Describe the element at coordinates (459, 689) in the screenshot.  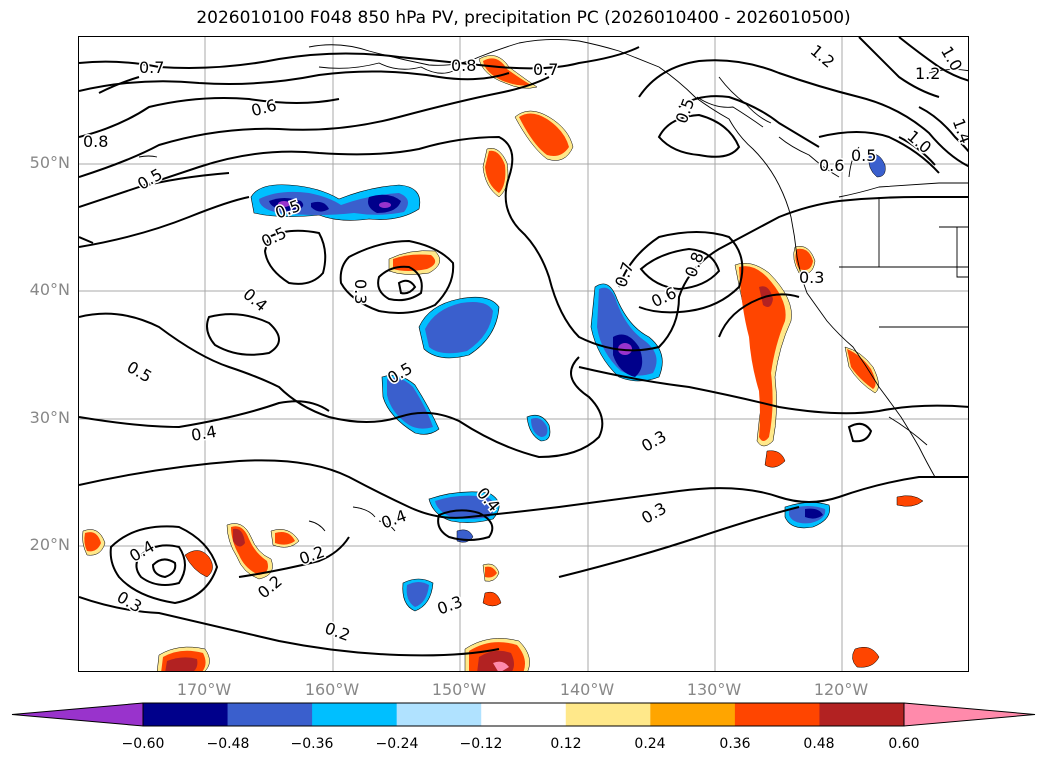
I see `lon-label: 150°W` at that location.